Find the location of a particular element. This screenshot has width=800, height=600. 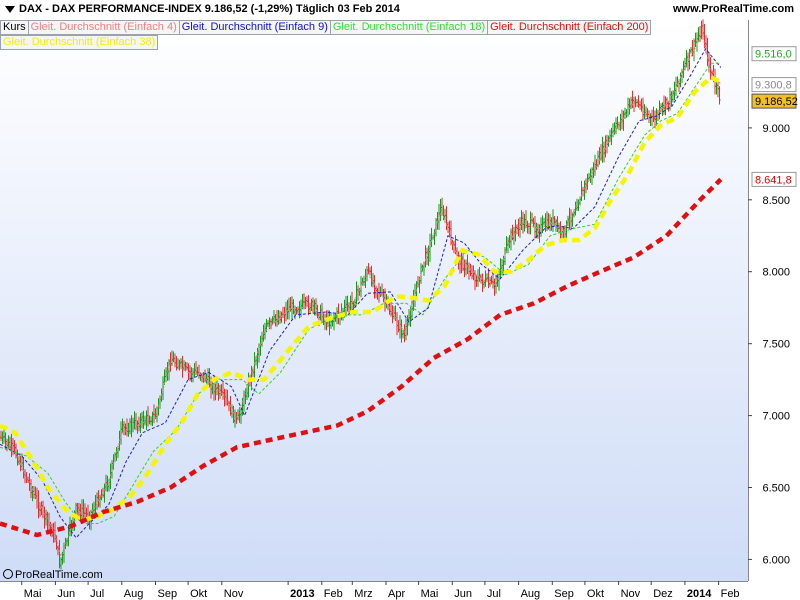

svg-text: 9.516,0 is located at coordinates (773, 55).